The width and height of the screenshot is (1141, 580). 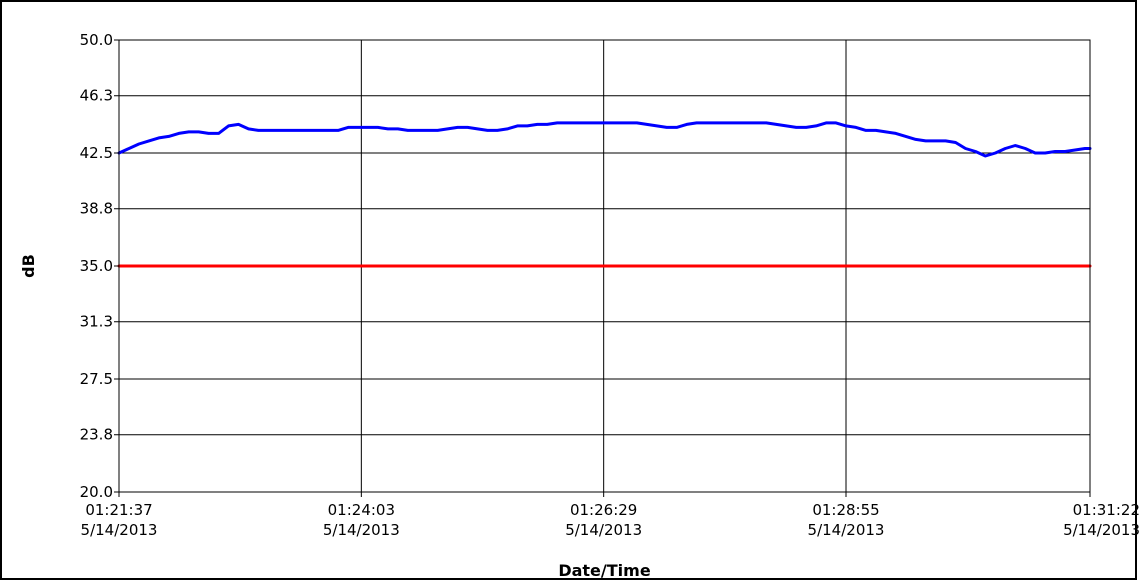 I want to click on y-axis-label: dB, so click(x=28, y=266).